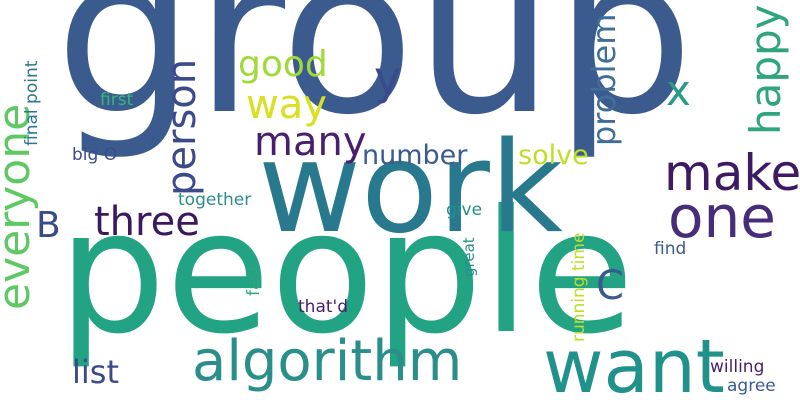 The image size is (800, 400). What do you see at coordinates (678, 90) in the screenshot?
I see `word-x: x` at bounding box center [678, 90].